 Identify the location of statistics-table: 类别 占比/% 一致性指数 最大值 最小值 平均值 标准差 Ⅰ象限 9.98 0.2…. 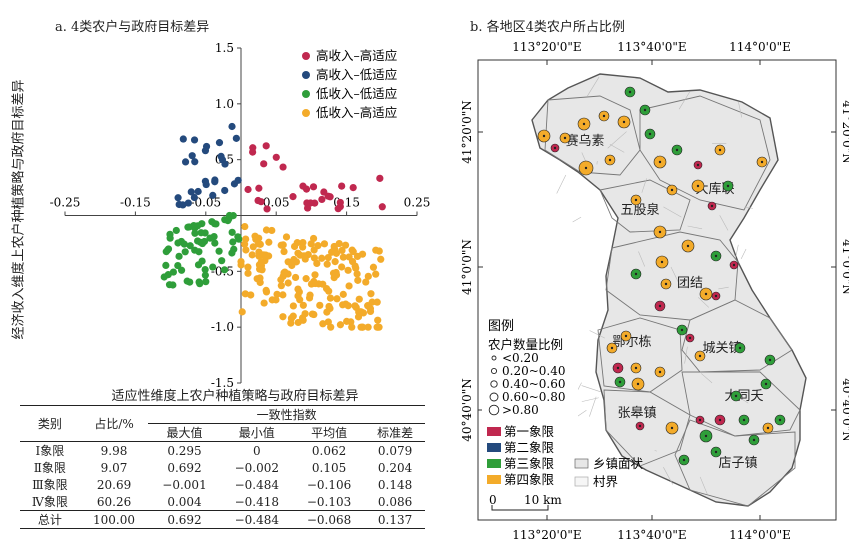
(222, 467).